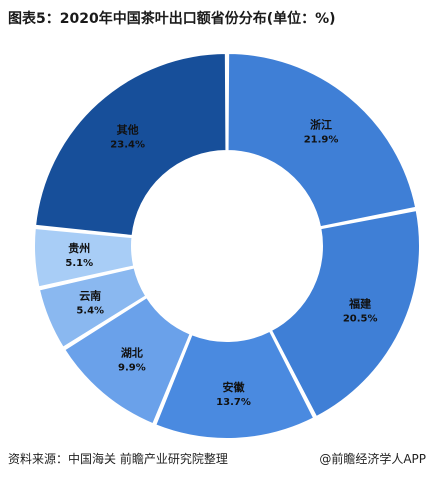  Describe the element at coordinates (233, 402) in the screenshot. I see `slice-value-label: 13.7%` at that location.